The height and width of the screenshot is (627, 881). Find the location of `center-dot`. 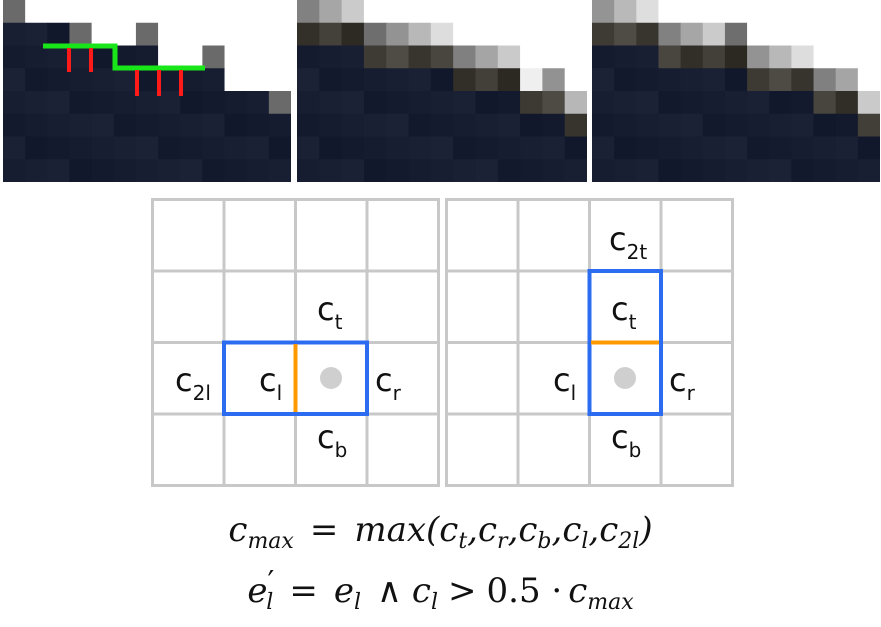

center-dot is located at coordinates (331, 378).